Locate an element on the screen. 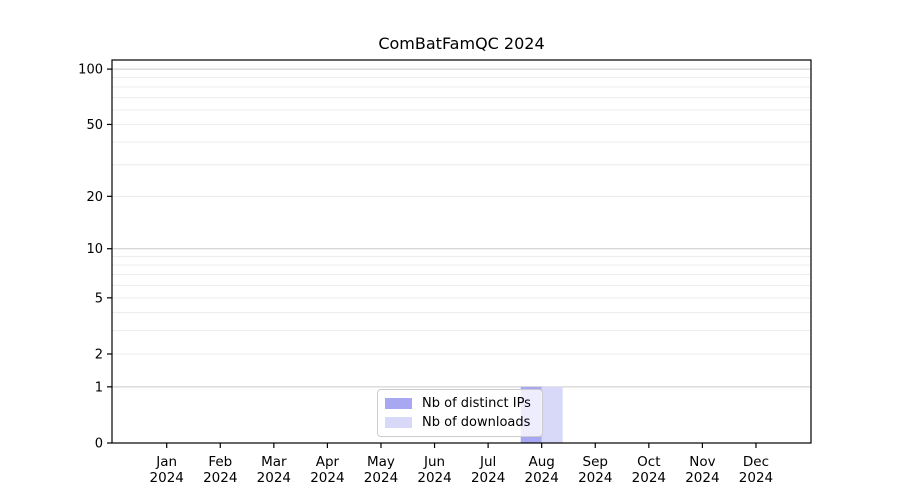 The image size is (900, 500). y-tick-label: 2 is located at coordinates (99, 354).